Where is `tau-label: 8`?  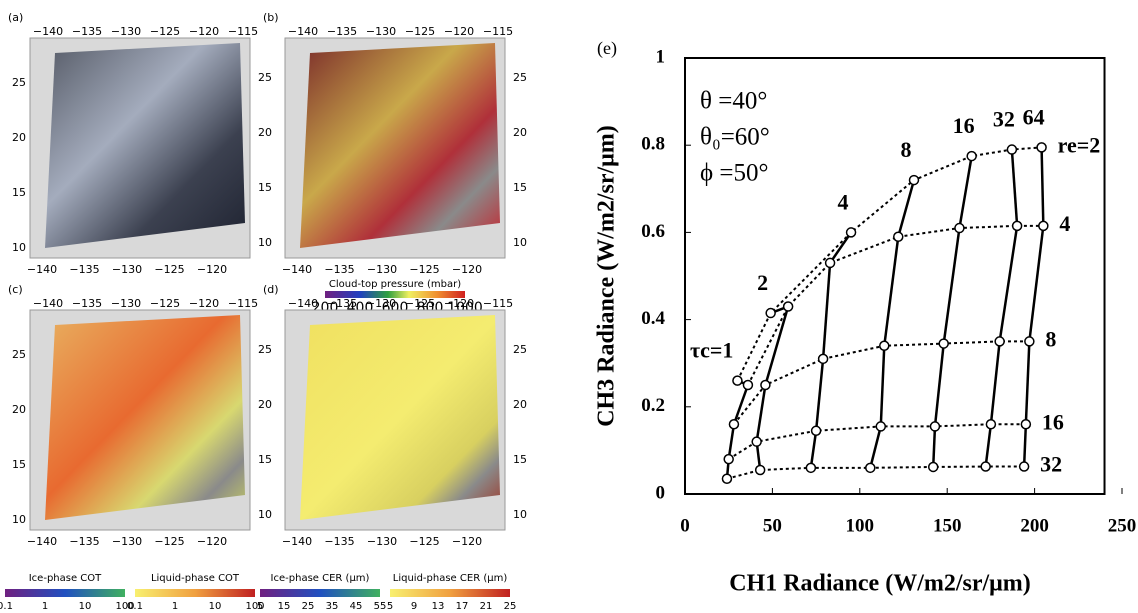
tau-label: 8 is located at coordinates (905, 149).